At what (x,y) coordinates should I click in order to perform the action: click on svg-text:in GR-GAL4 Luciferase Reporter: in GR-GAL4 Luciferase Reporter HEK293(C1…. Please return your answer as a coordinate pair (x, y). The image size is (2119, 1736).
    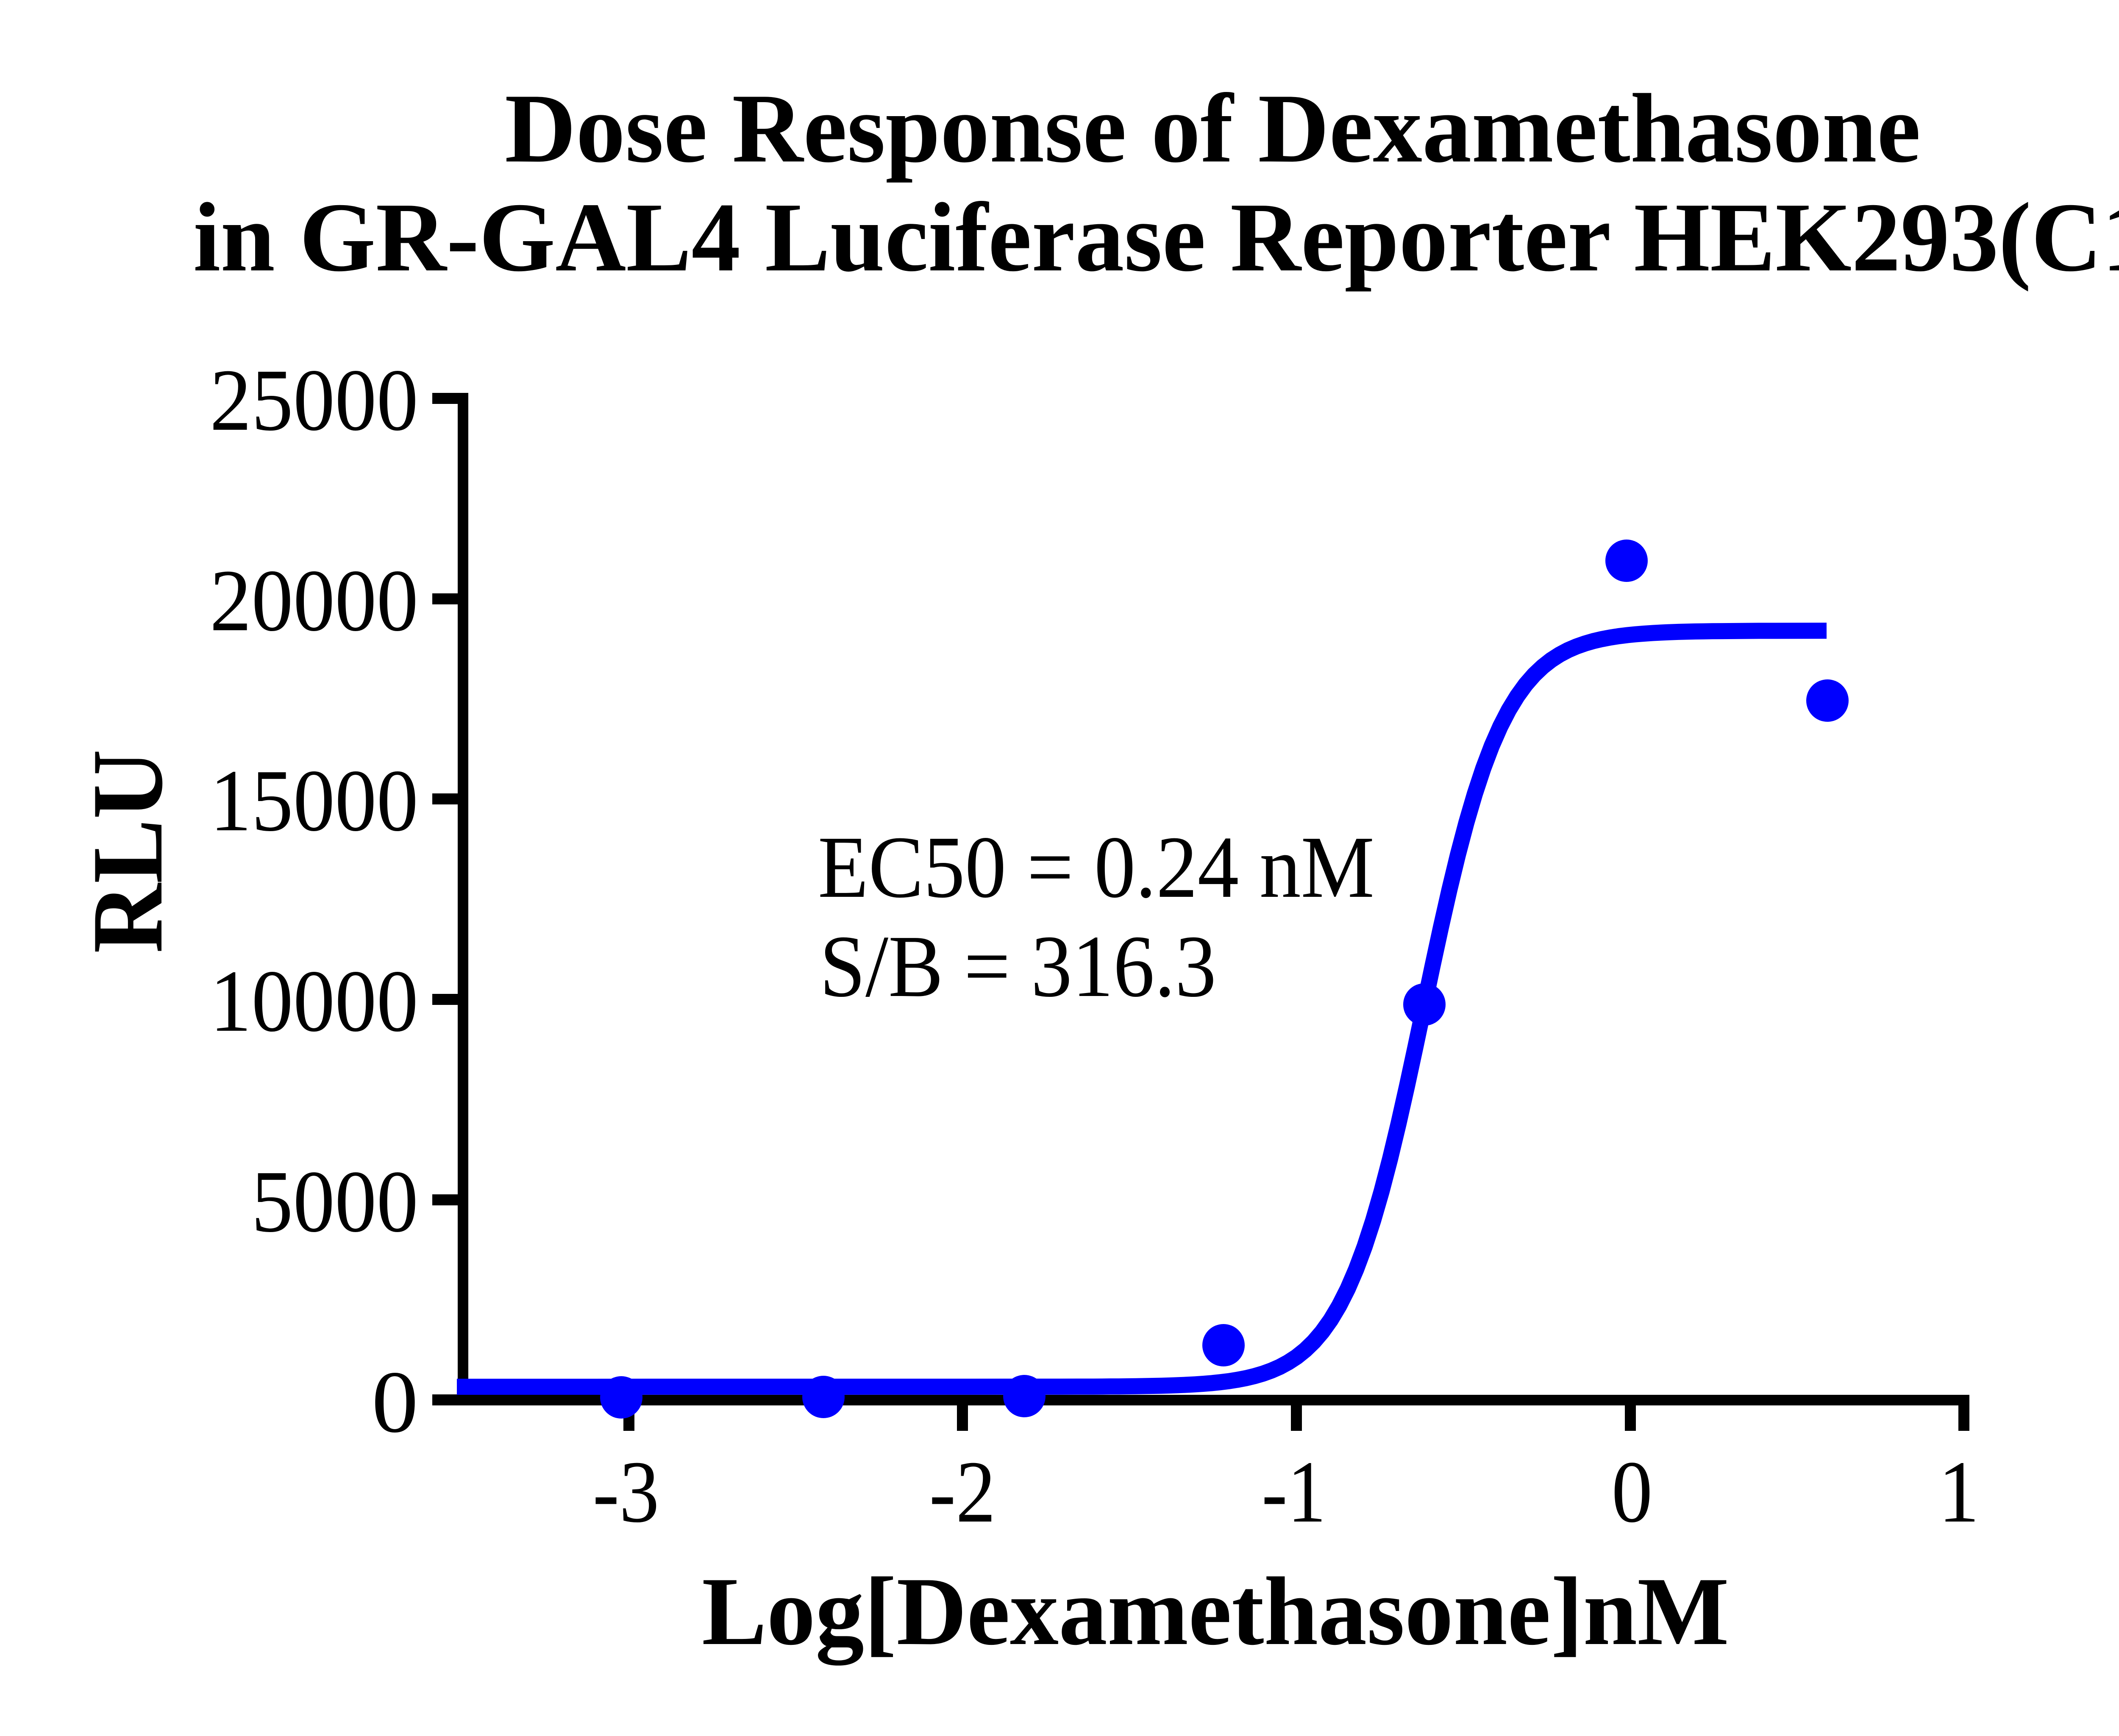
    Looking at the image, I should click on (1156, 237).